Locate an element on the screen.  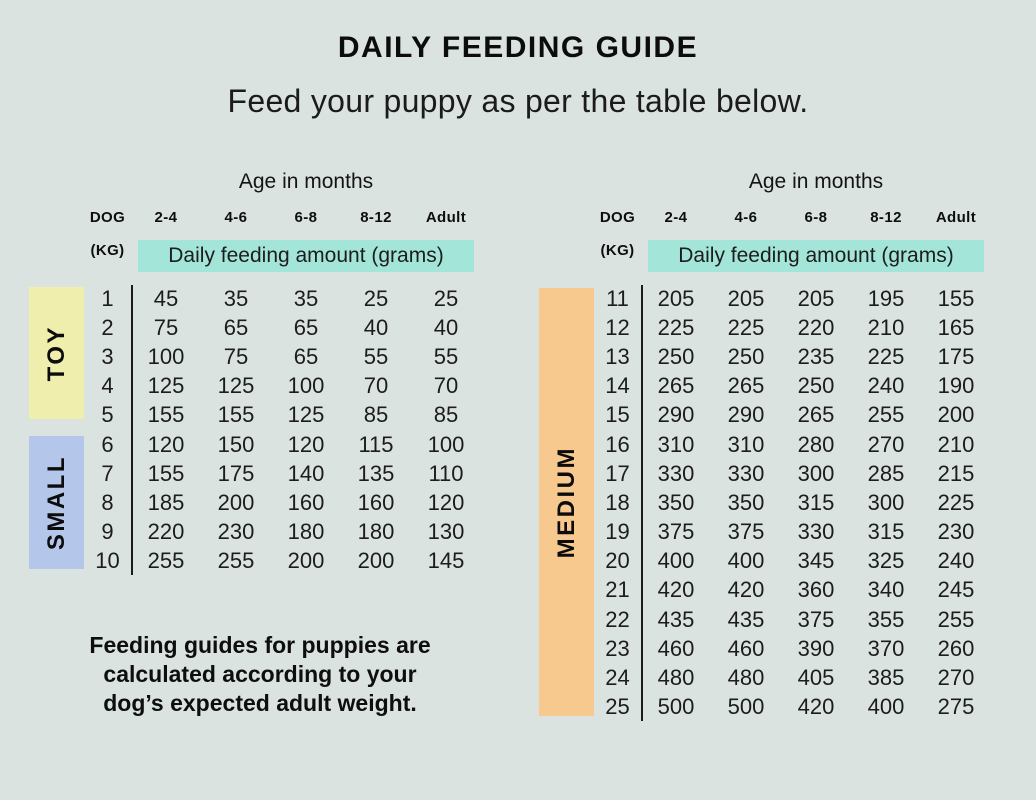
amount-cell: 145 is located at coordinates (446, 561).